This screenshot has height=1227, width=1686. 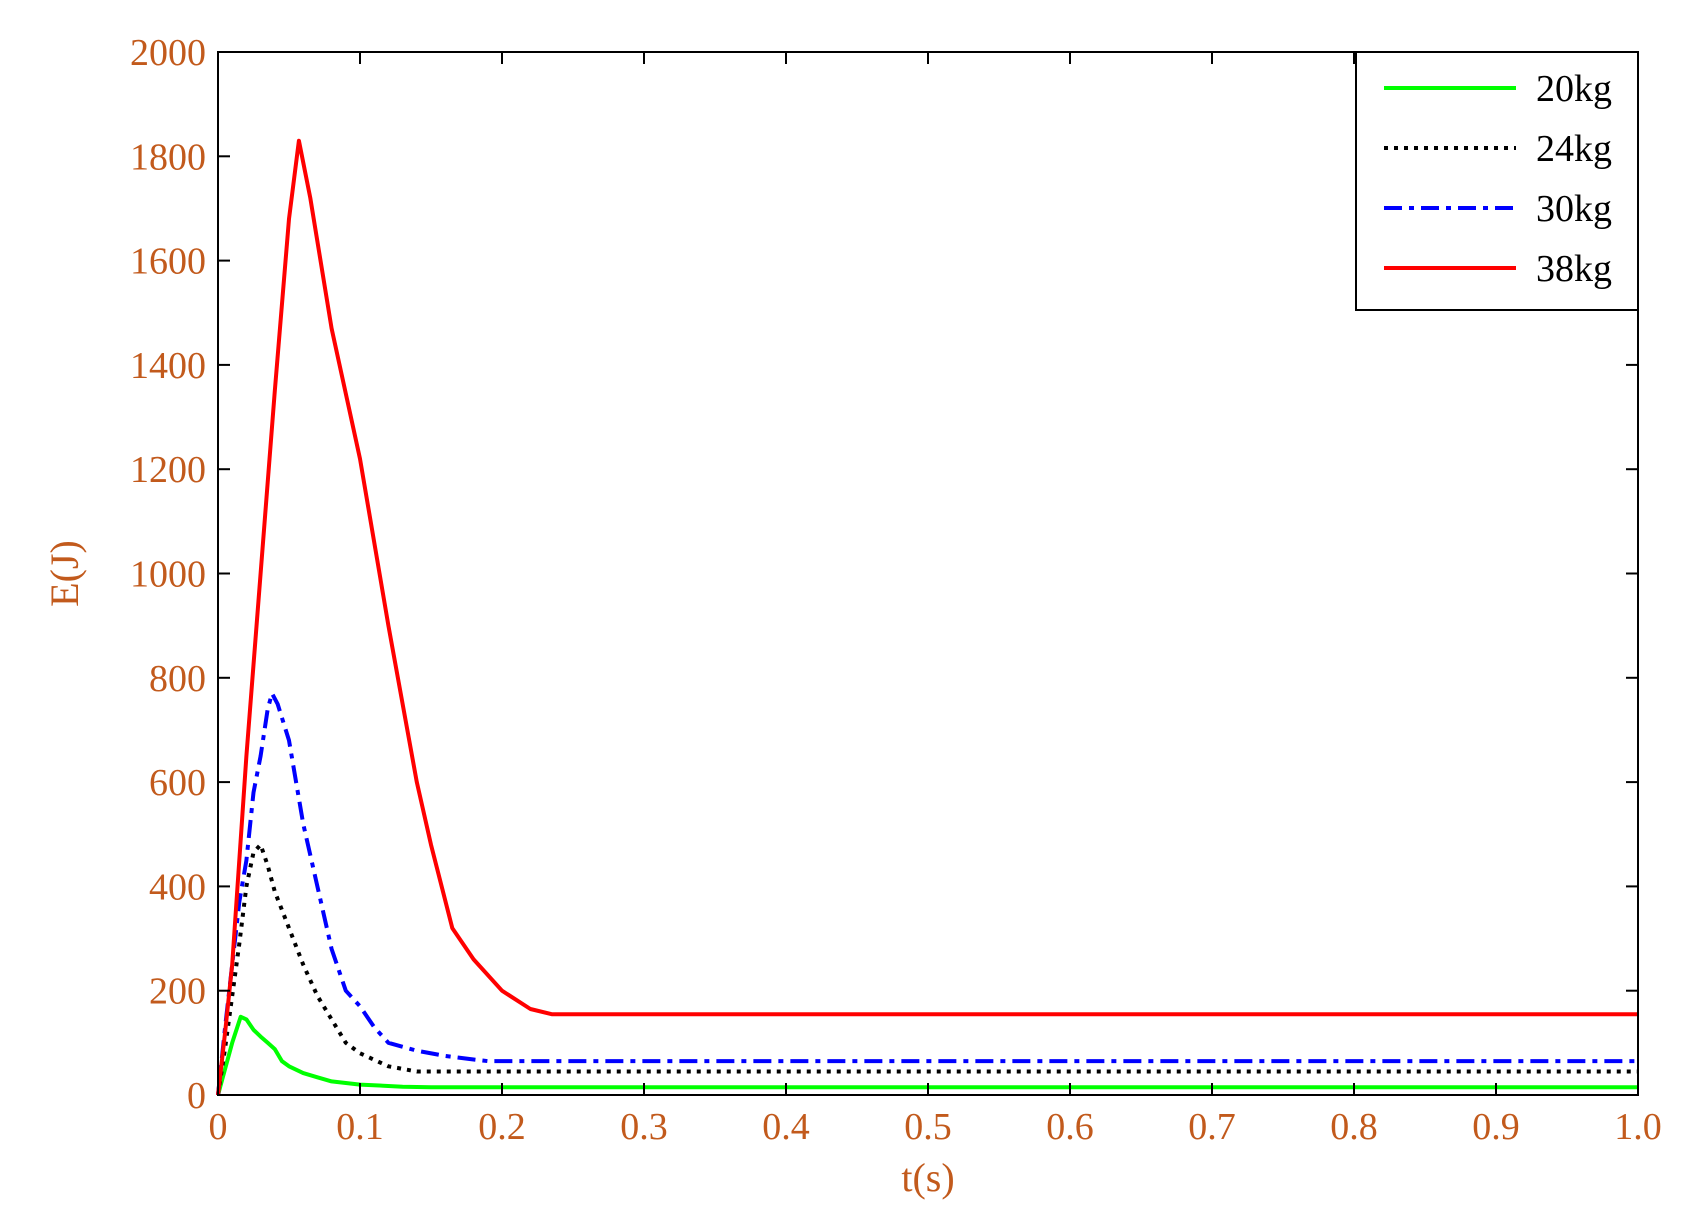 I want to click on x-axis-label: t(s), so click(x=927, y=1177).